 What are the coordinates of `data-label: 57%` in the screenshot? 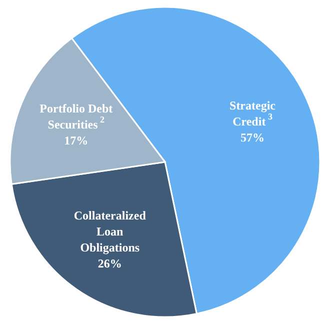 It's located at (252, 137).